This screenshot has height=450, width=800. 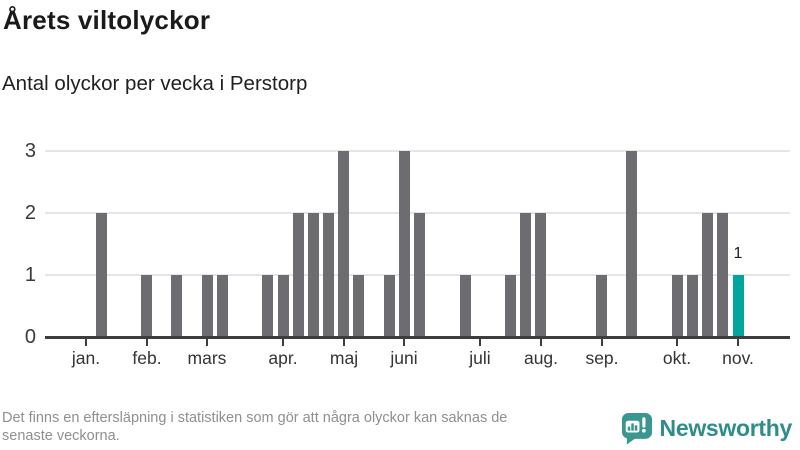 What do you see at coordinates (677, 358) in the screenshot?
I see `x-axis-label: okt.` at bounding box center [677, 358].